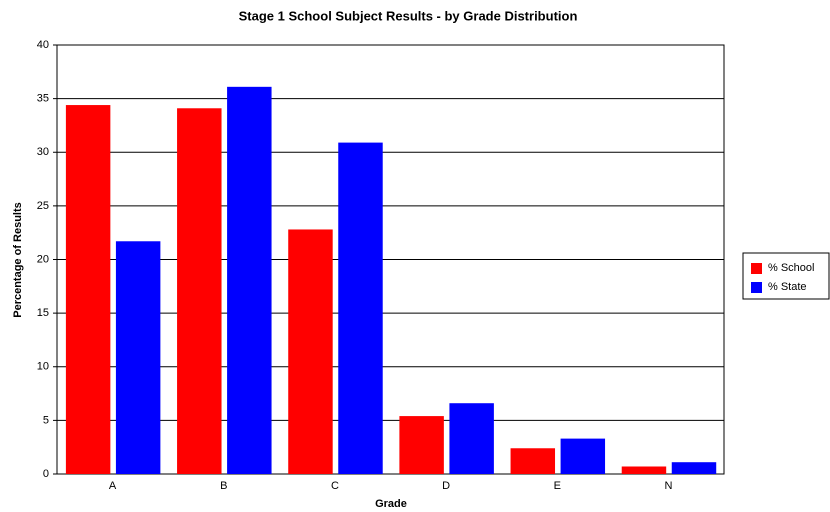 The image size is (830, 512). I want to click on y-tick-label: 5, so click(46, 420).